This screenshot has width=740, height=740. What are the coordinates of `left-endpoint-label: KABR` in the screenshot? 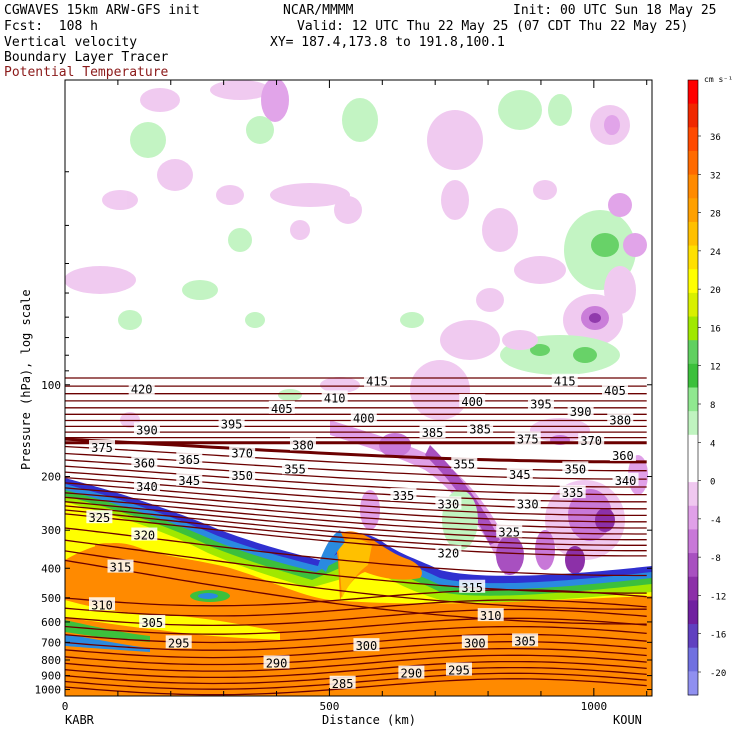 It's located at (80, 720).